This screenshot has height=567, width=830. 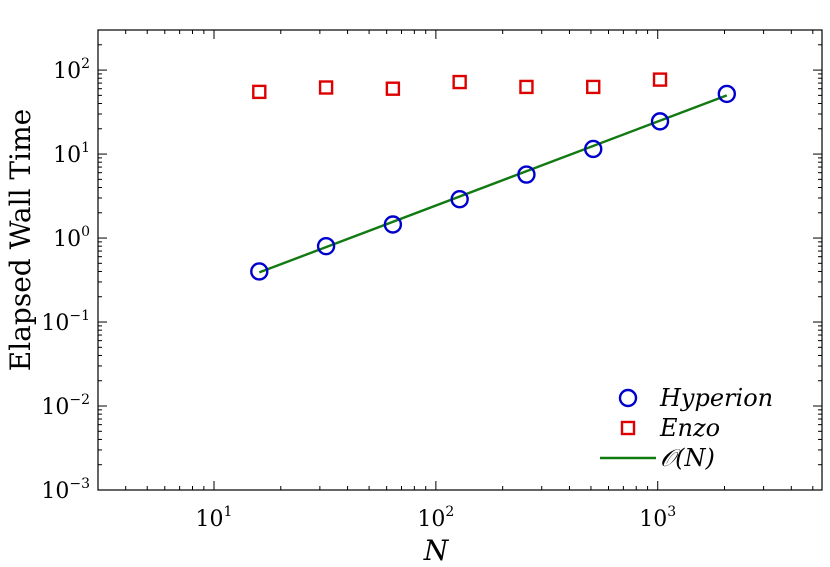 I want to click on x-tick-label: 101, so click(x=214, y=518).